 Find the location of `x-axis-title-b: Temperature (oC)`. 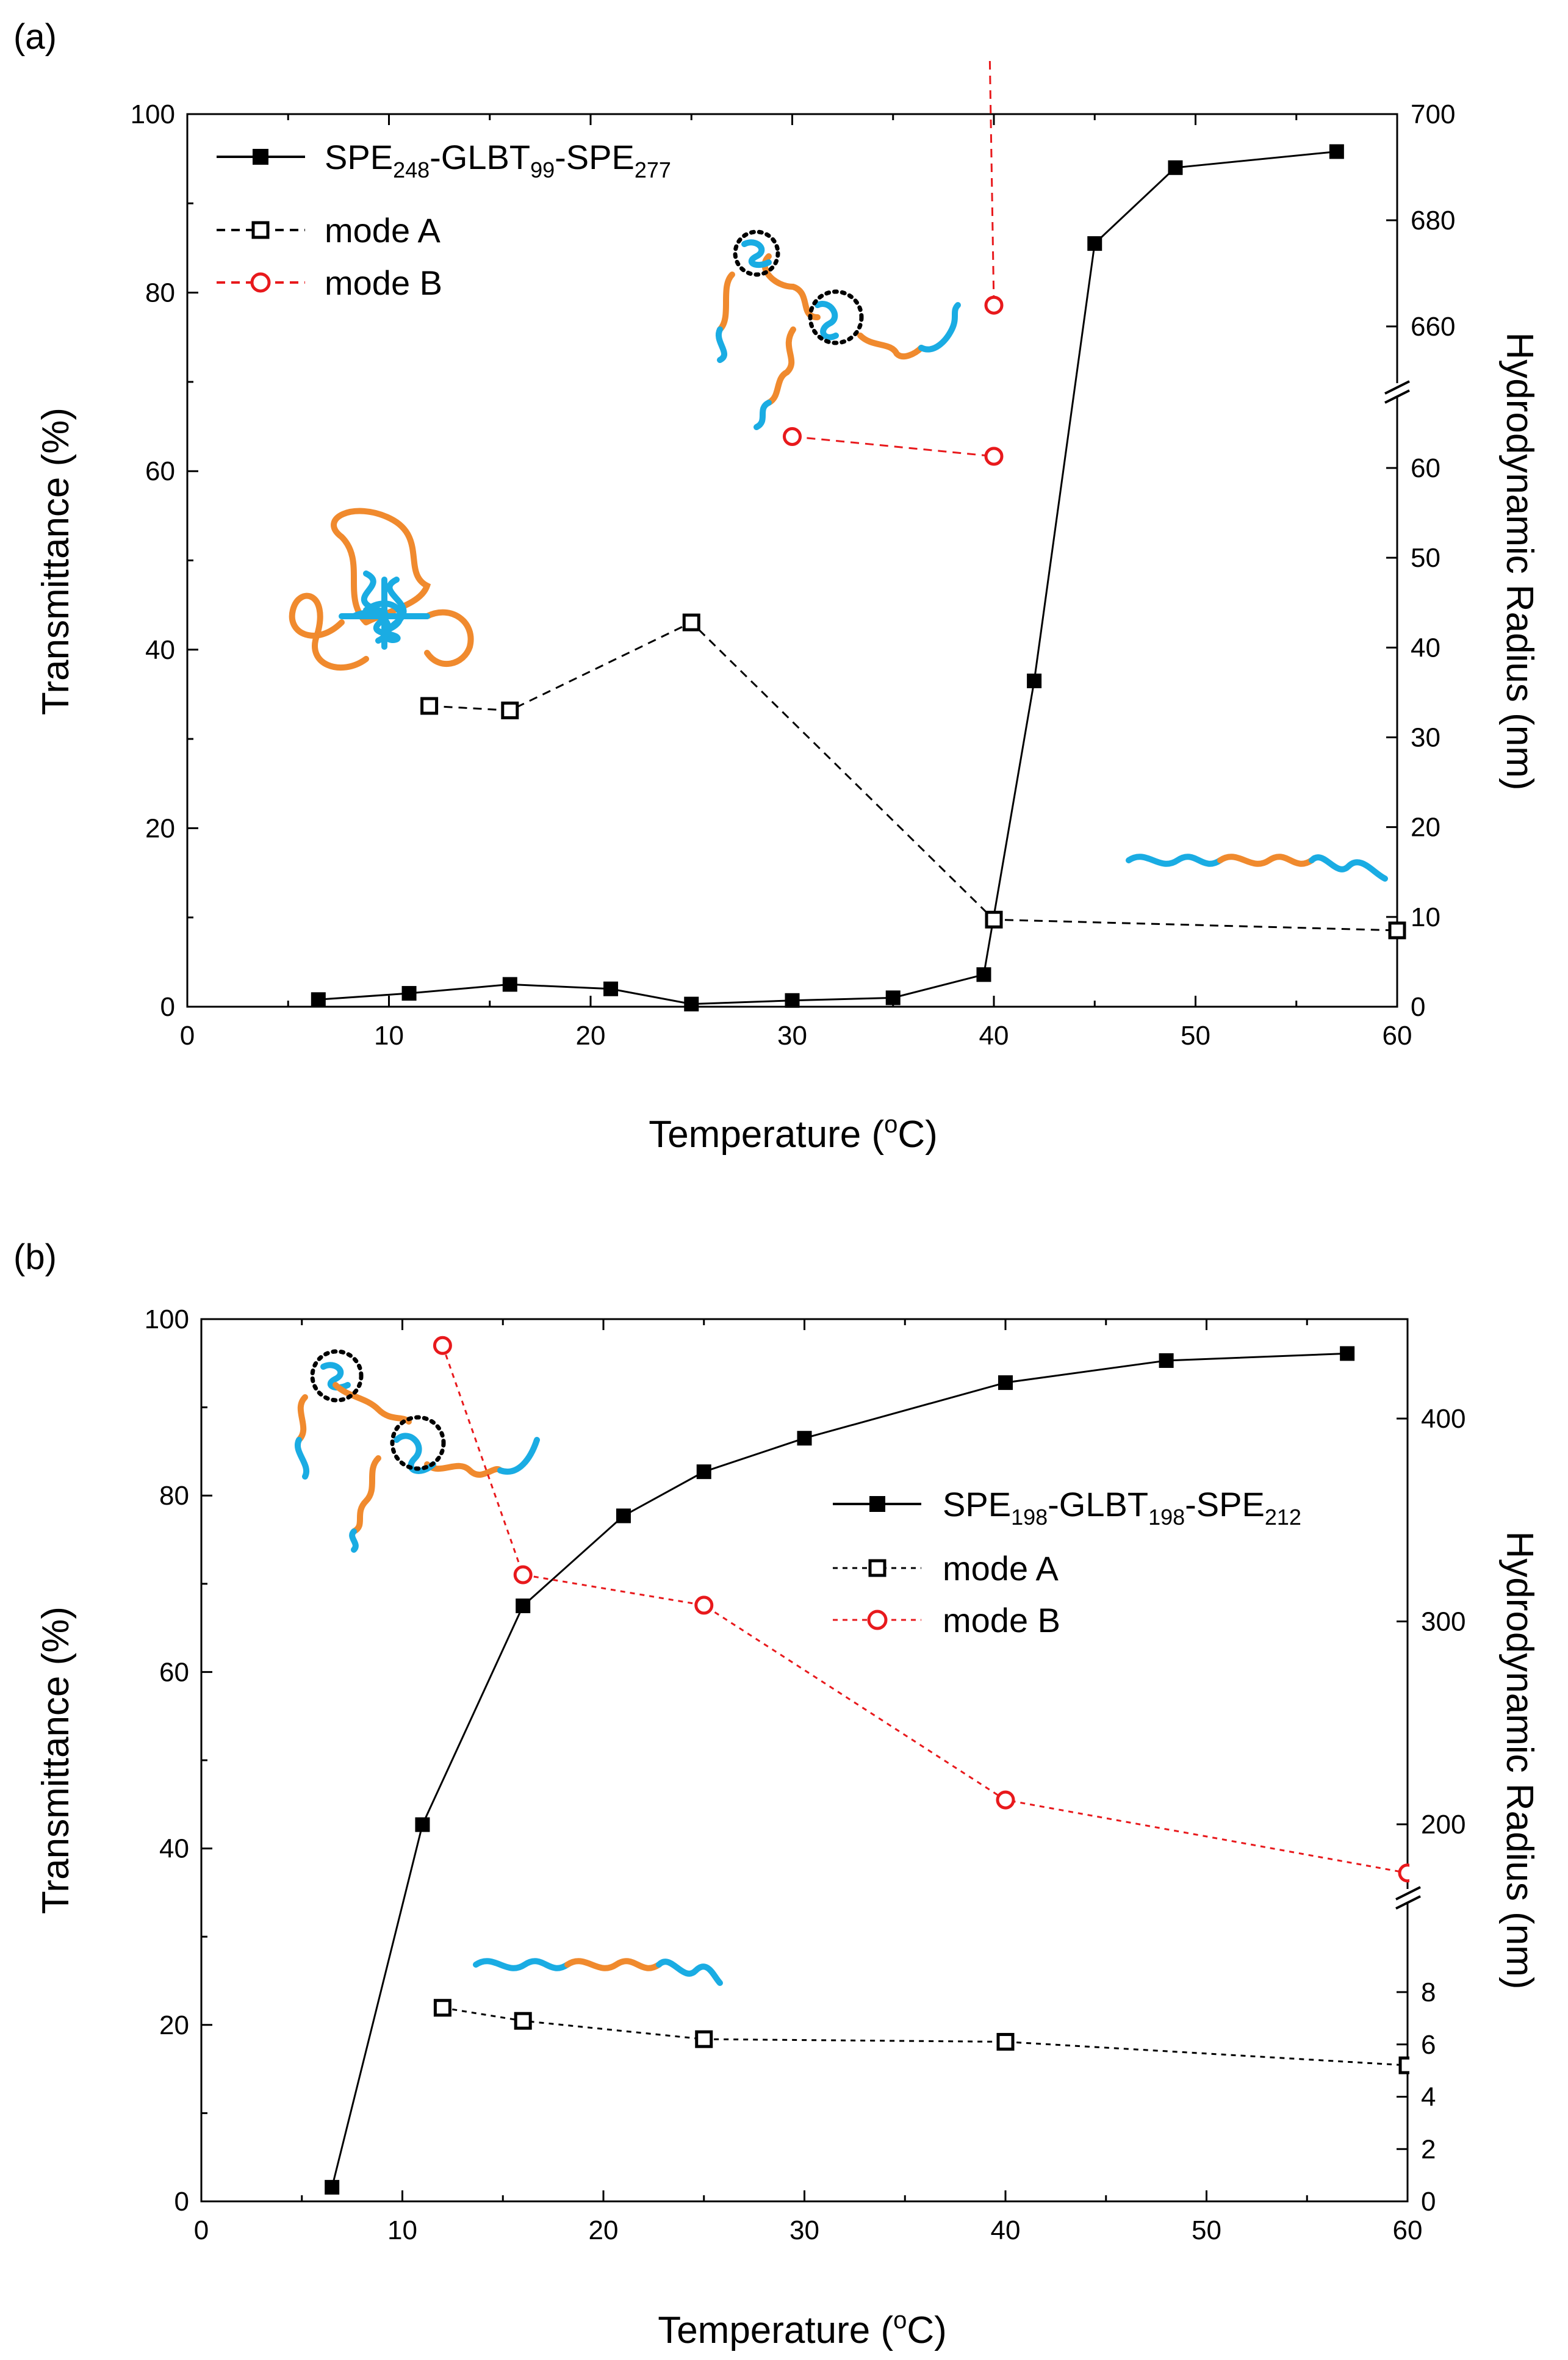

x-axis-title-b: Temperature (oC) is located at coordinates (803, 2329).